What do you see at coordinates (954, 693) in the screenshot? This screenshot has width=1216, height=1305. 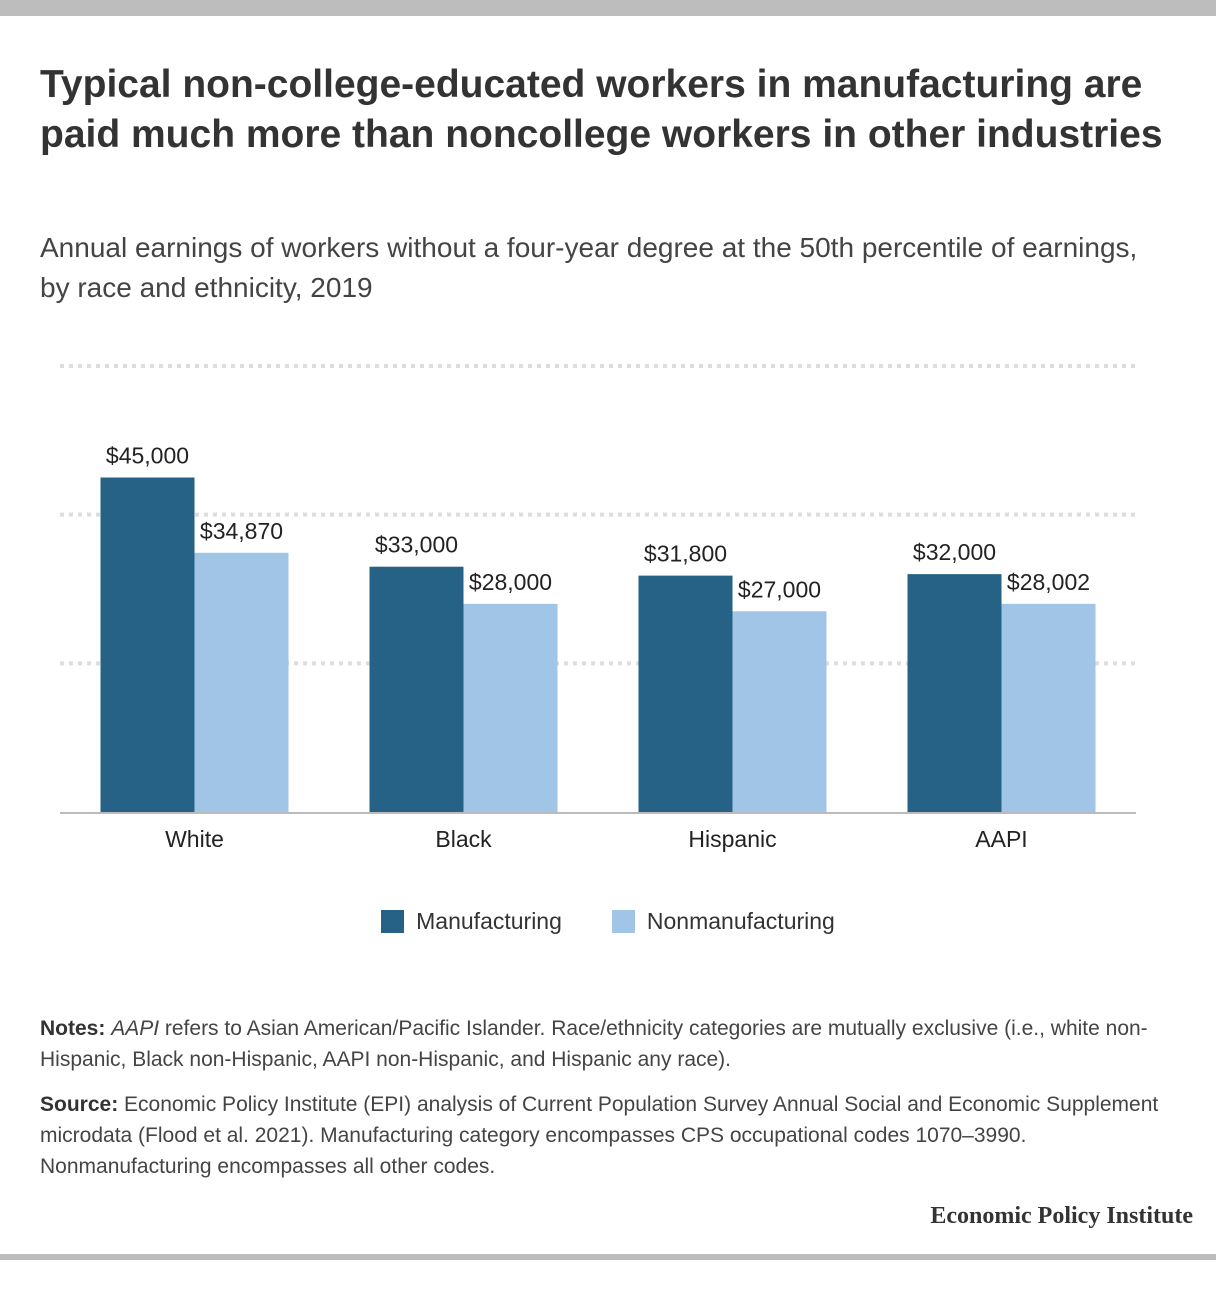 I see `bar-manufacturing-aapi` at bounding box center [954, 693].